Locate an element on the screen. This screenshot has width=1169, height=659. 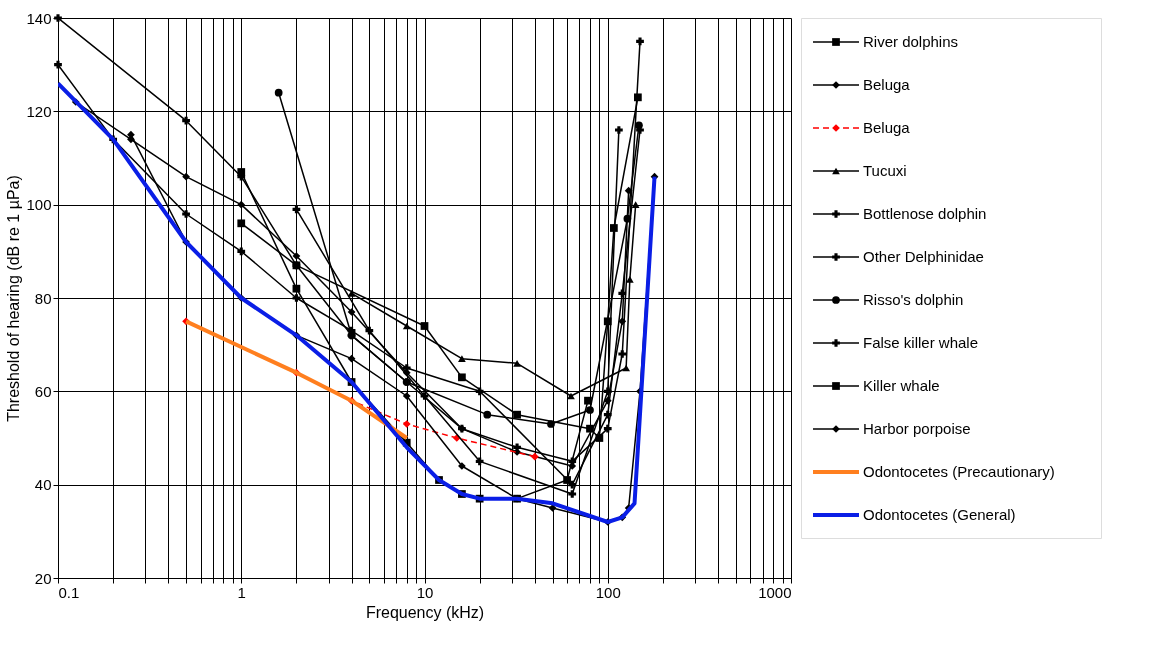
y-tick-label: 100 is located at coordinates (39, 205).